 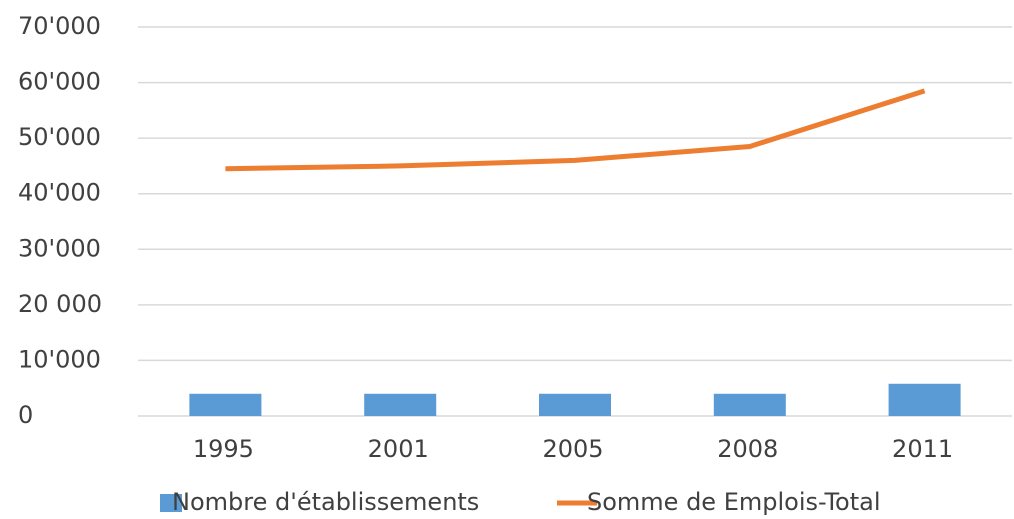 I want to click on x-tick-label: 2008, so click(x=747, y=449).